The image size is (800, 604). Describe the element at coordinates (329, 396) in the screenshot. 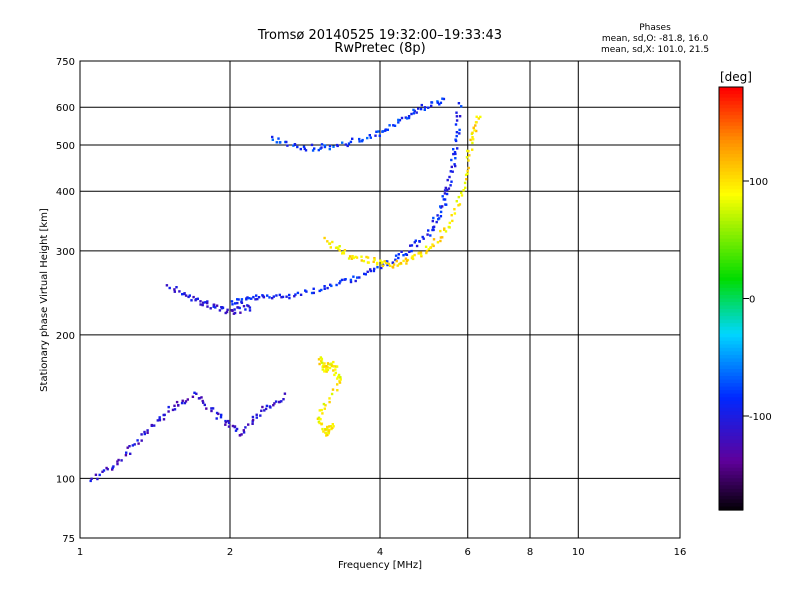

I see `trace-x-mode-low-height-echoes` at that location.